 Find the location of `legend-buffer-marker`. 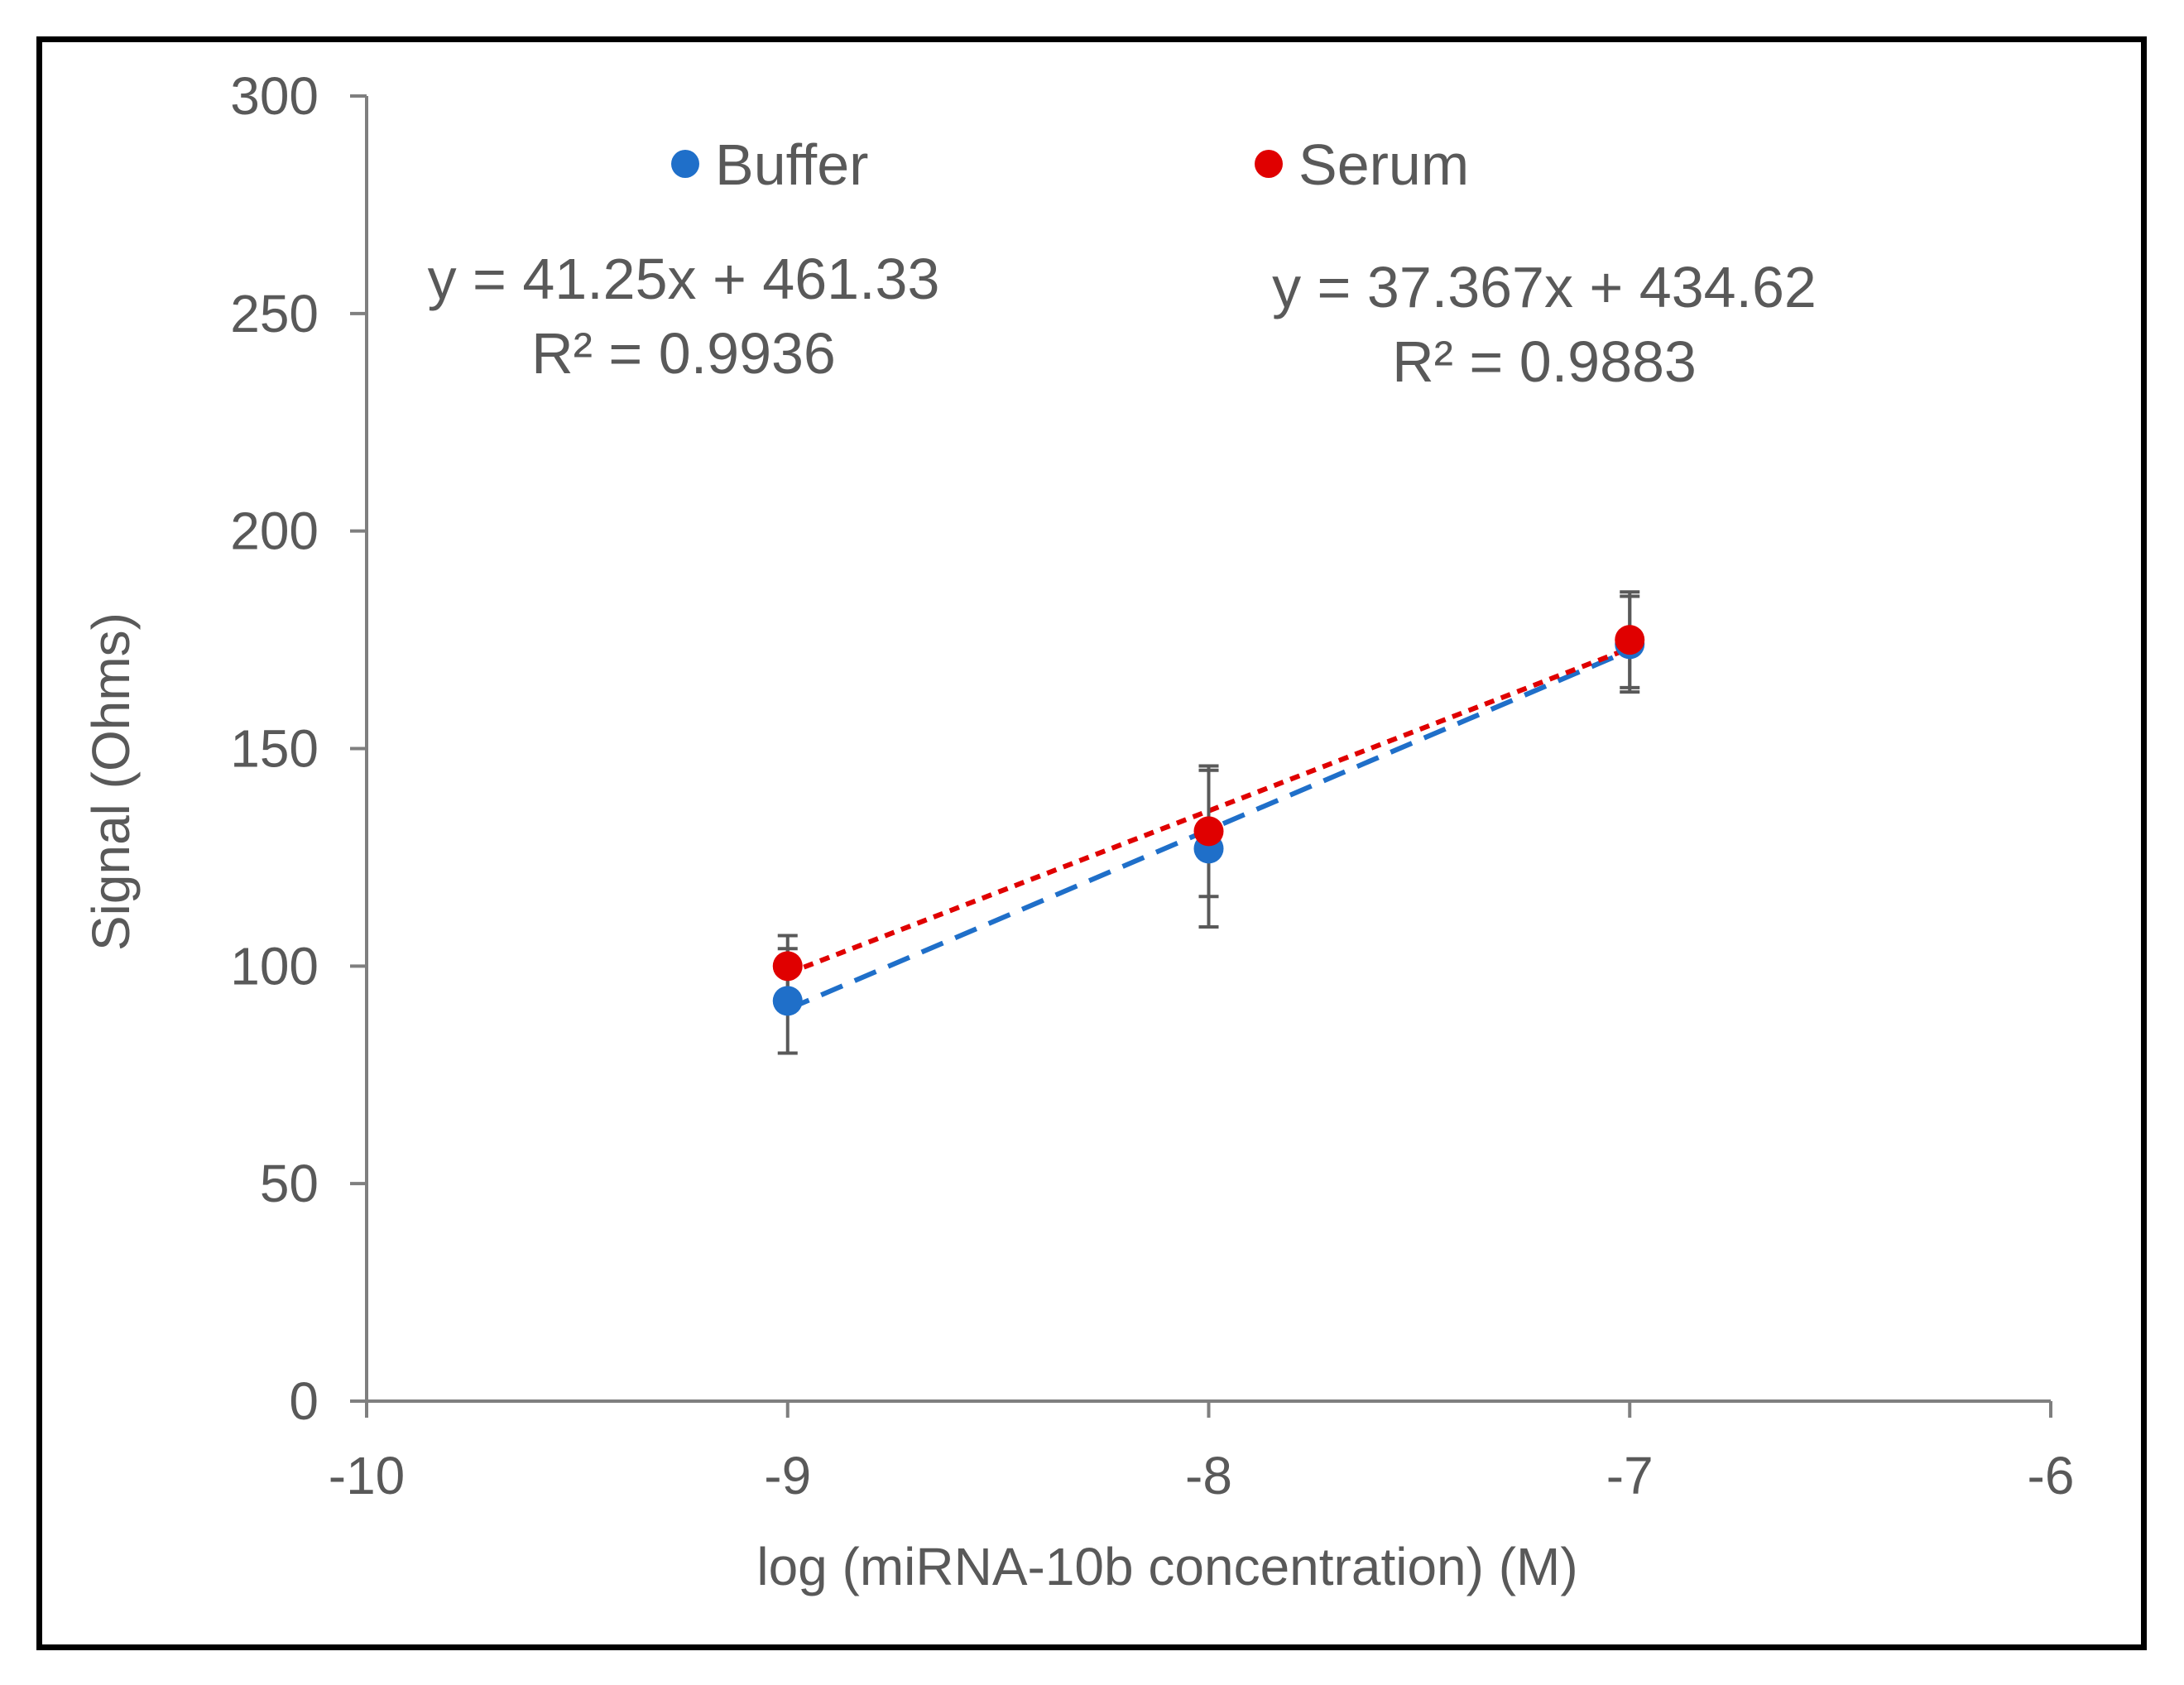

legend-buffer-marker is located at coordinates (685, 164).